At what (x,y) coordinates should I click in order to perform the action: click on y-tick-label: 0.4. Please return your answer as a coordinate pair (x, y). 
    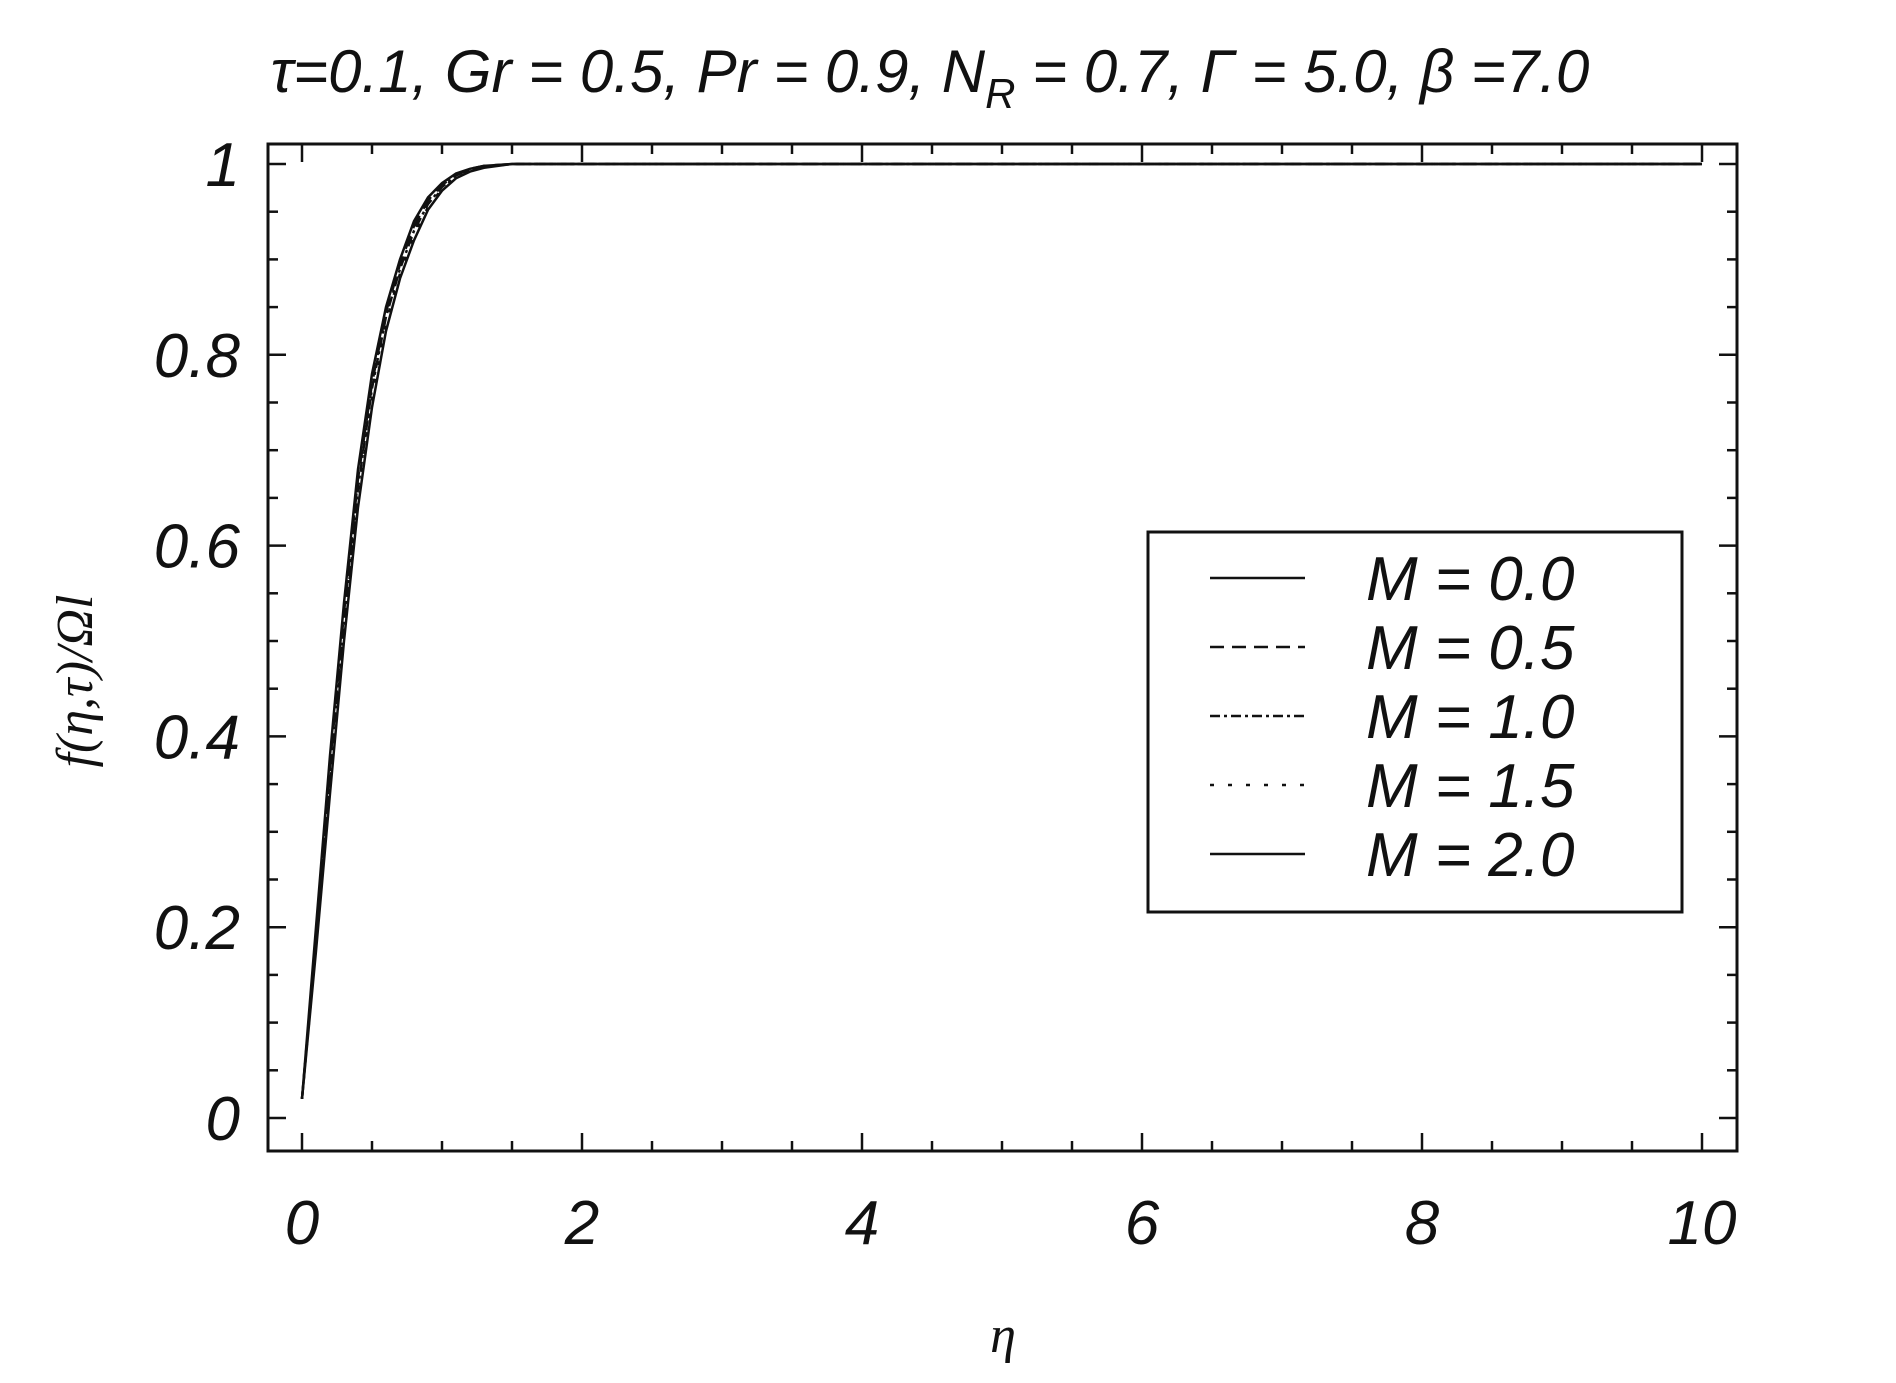
    Looking at the image, I should click on (197, 737).